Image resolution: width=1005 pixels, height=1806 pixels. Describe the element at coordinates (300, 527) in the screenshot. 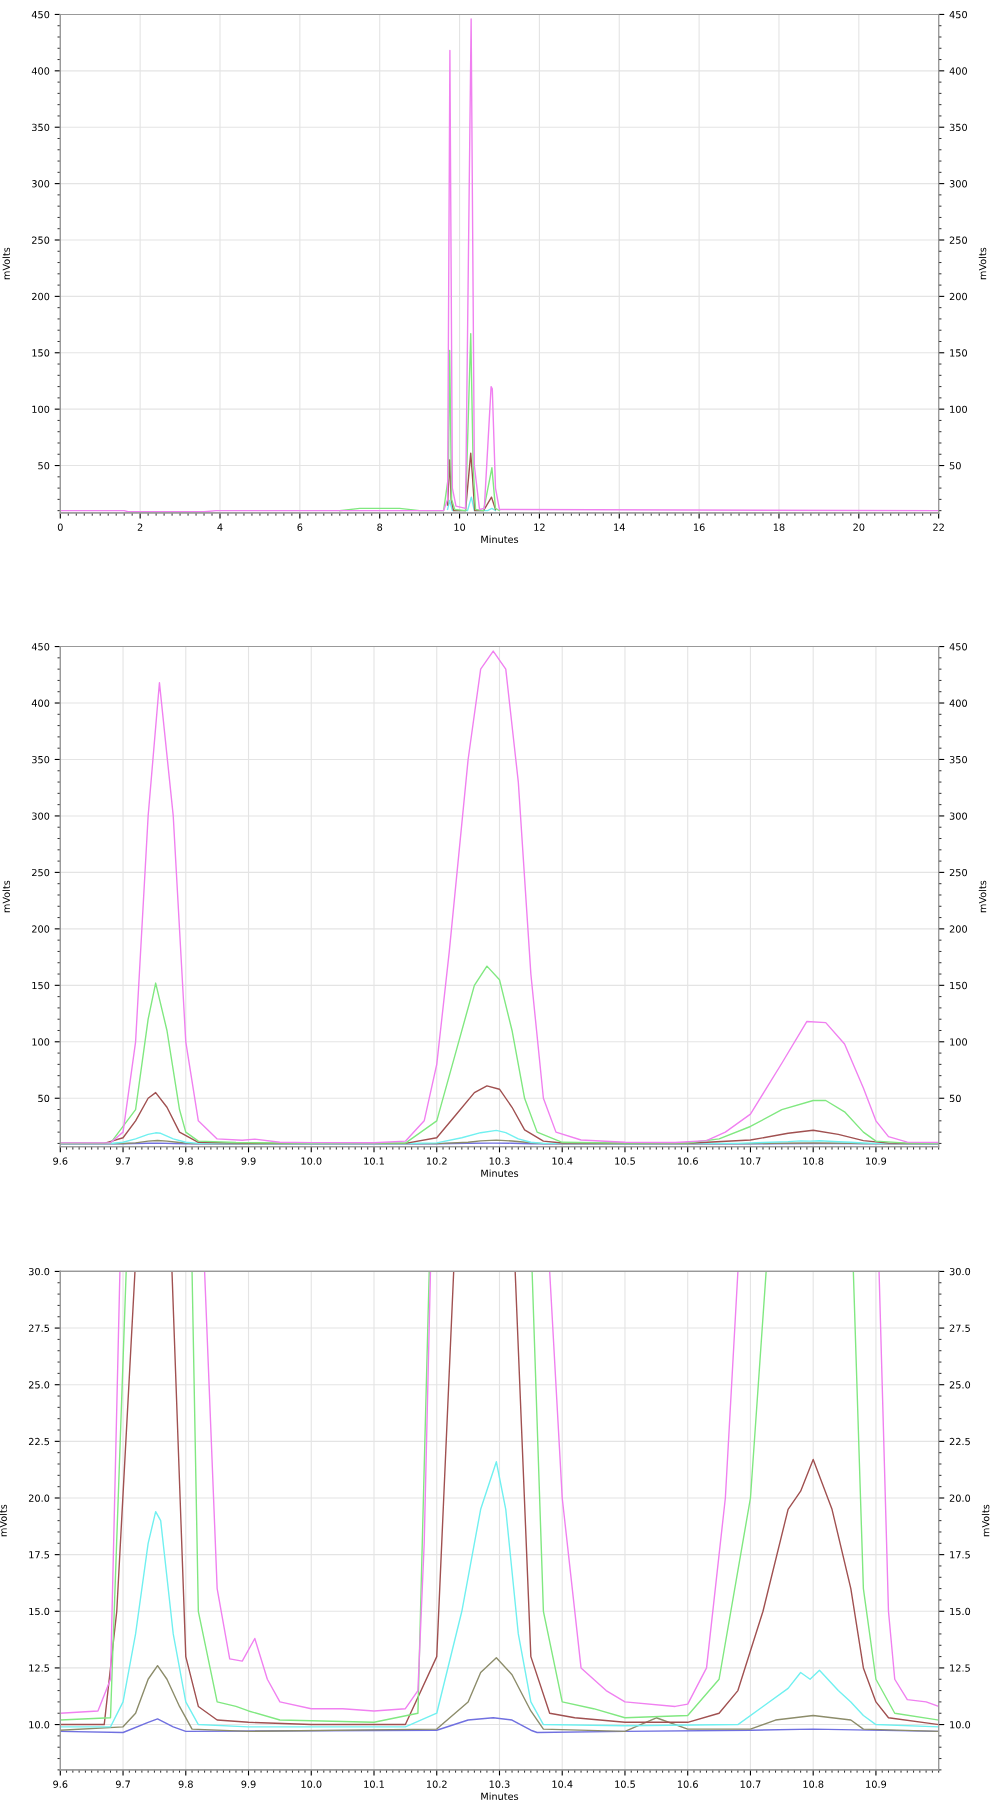

I see `x-tick-label: 6` at that location.